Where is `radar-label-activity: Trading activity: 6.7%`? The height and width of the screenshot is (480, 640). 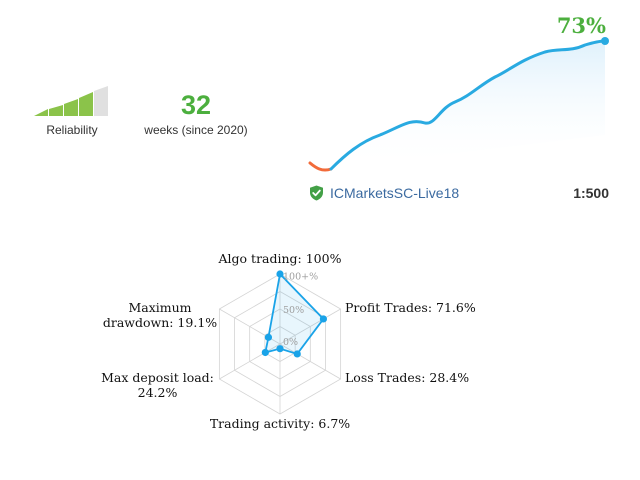 radar-label-activity: Trading activity: 6.7% is located at coordinates (280, 423).